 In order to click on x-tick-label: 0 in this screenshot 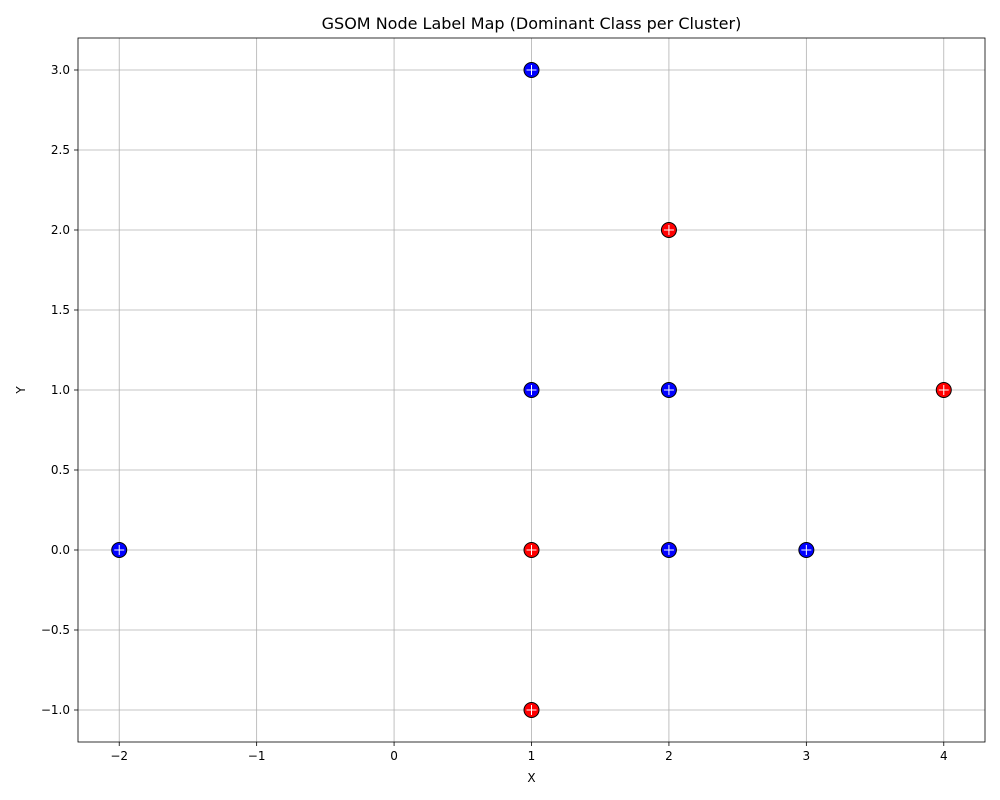, I will do `click(394, 756)`.